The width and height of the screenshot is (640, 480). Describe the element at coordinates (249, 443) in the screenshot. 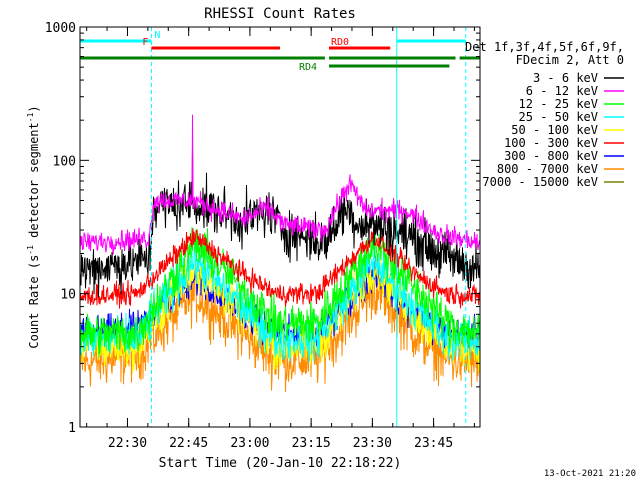

I see `x-tick-label: 23:00` at that location.